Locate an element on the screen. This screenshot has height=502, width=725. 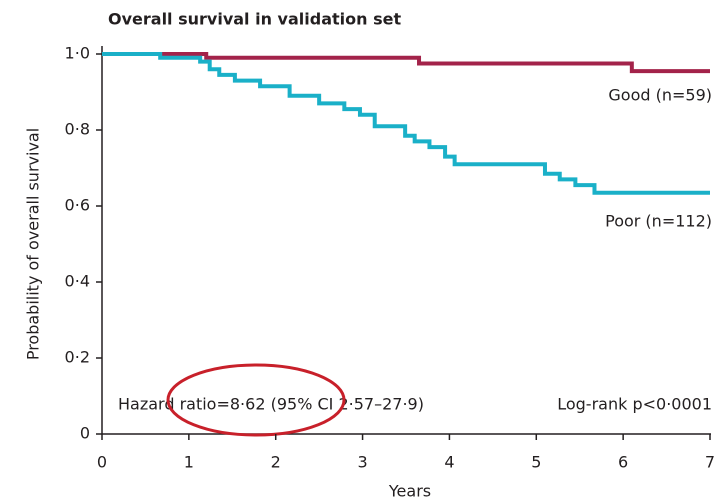
x-tick-label: 2 is located at coordinates (276, 462).